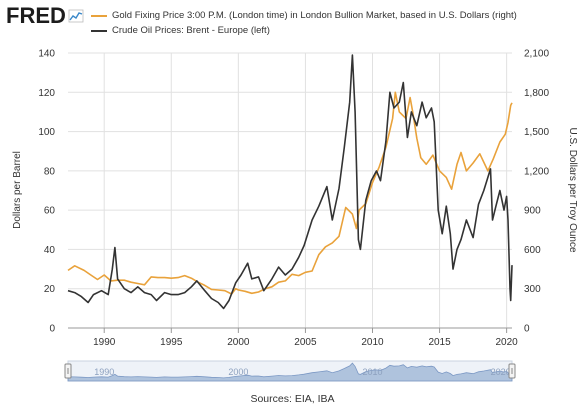 Image resolution: width=585 pixels, height=412 pixels. I want to click on y-right-tick-label: 2,100, so click(536, 54).